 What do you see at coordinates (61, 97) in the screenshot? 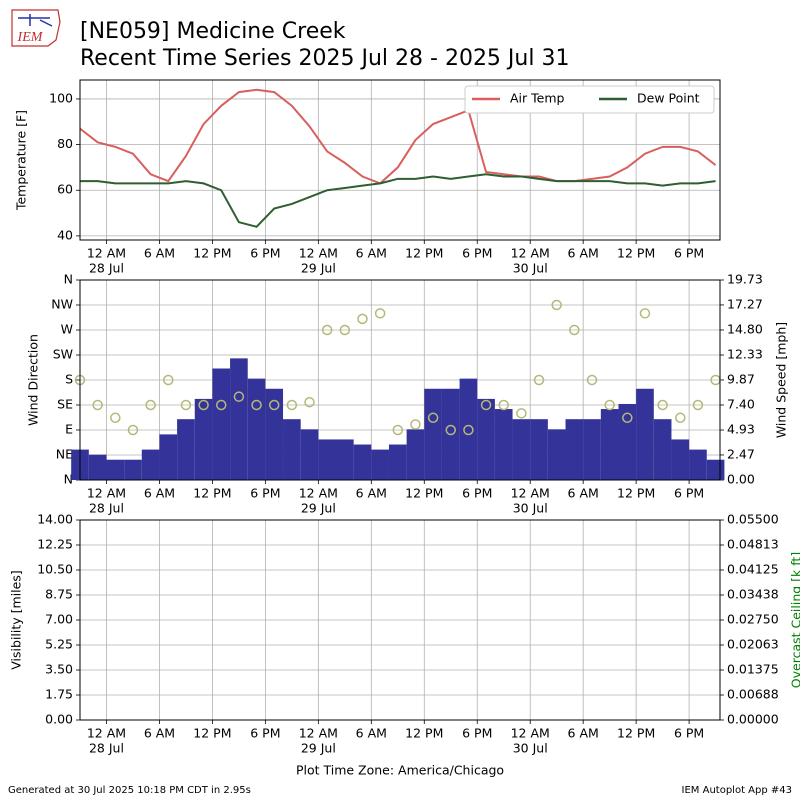
I see `y-tick-label: 100` at bounding box center [61, 97].